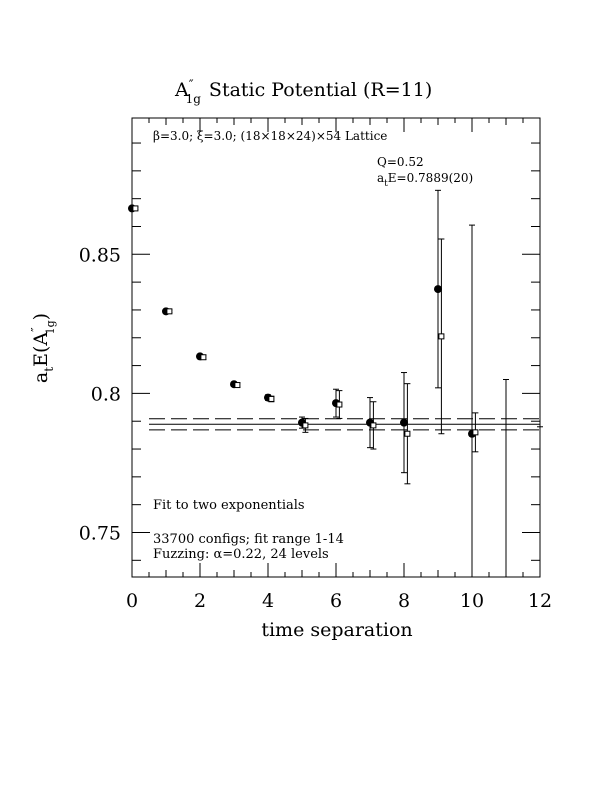 Image resolution: width=612 pixels, height=792 pixels. What do you see at coordinates (430, 178) in the screenshot?
I see `fit-energy-value: E=0.7889(20)` at bounding box center [430, 178].